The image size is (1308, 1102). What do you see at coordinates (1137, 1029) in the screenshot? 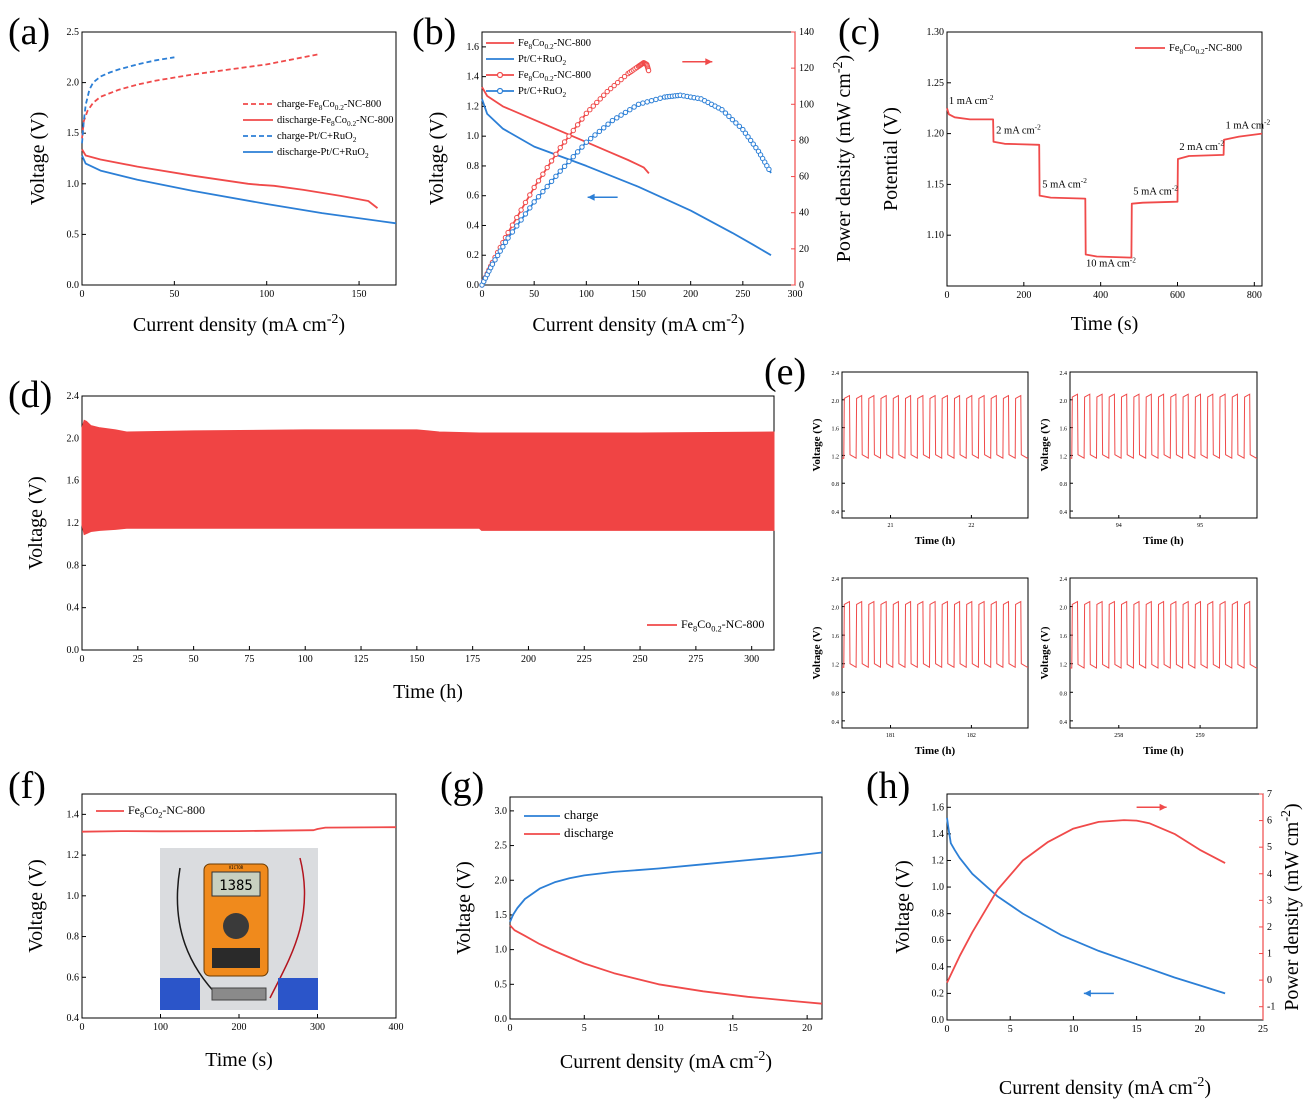
I see `x-tick-label: 15` at bounding box center [1137, 1029].